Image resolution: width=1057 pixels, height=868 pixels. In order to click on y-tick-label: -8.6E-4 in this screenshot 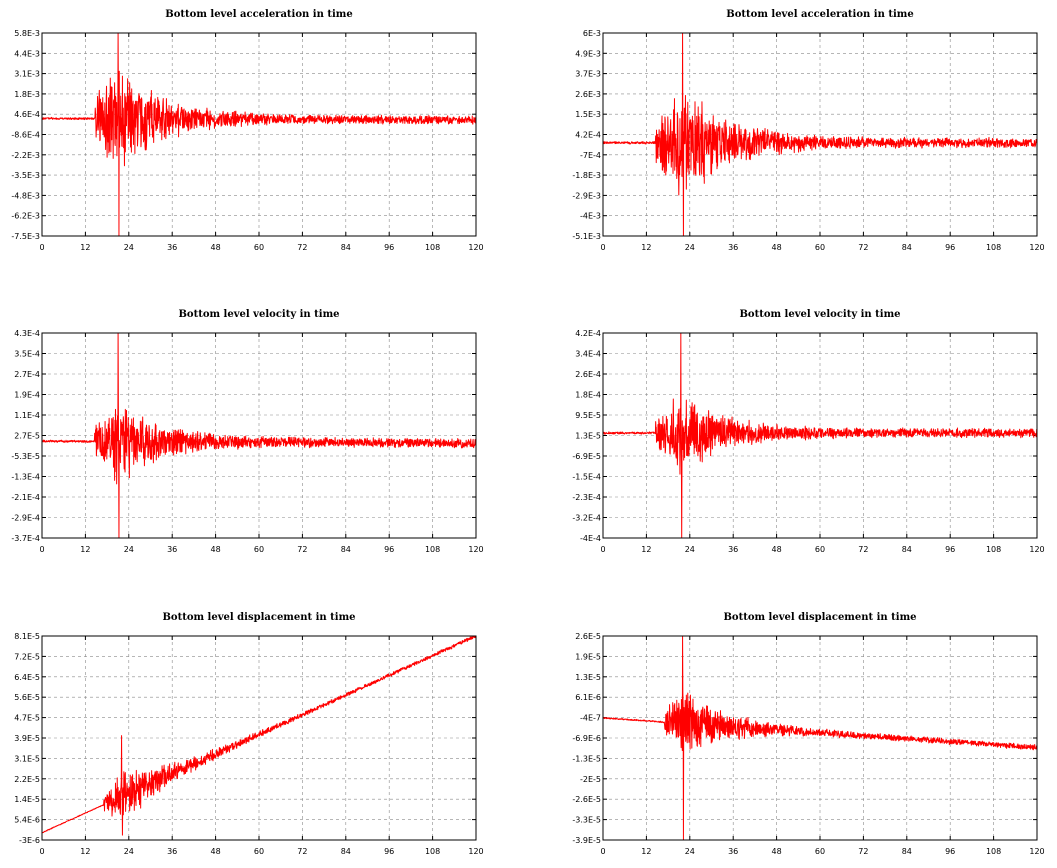, I will do `click(25, 135)`.